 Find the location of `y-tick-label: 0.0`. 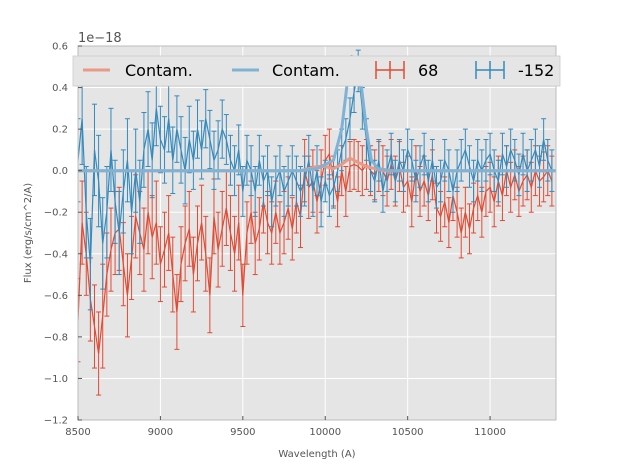

y-tick-label: 0.0 is located at coordinates (60, 171).